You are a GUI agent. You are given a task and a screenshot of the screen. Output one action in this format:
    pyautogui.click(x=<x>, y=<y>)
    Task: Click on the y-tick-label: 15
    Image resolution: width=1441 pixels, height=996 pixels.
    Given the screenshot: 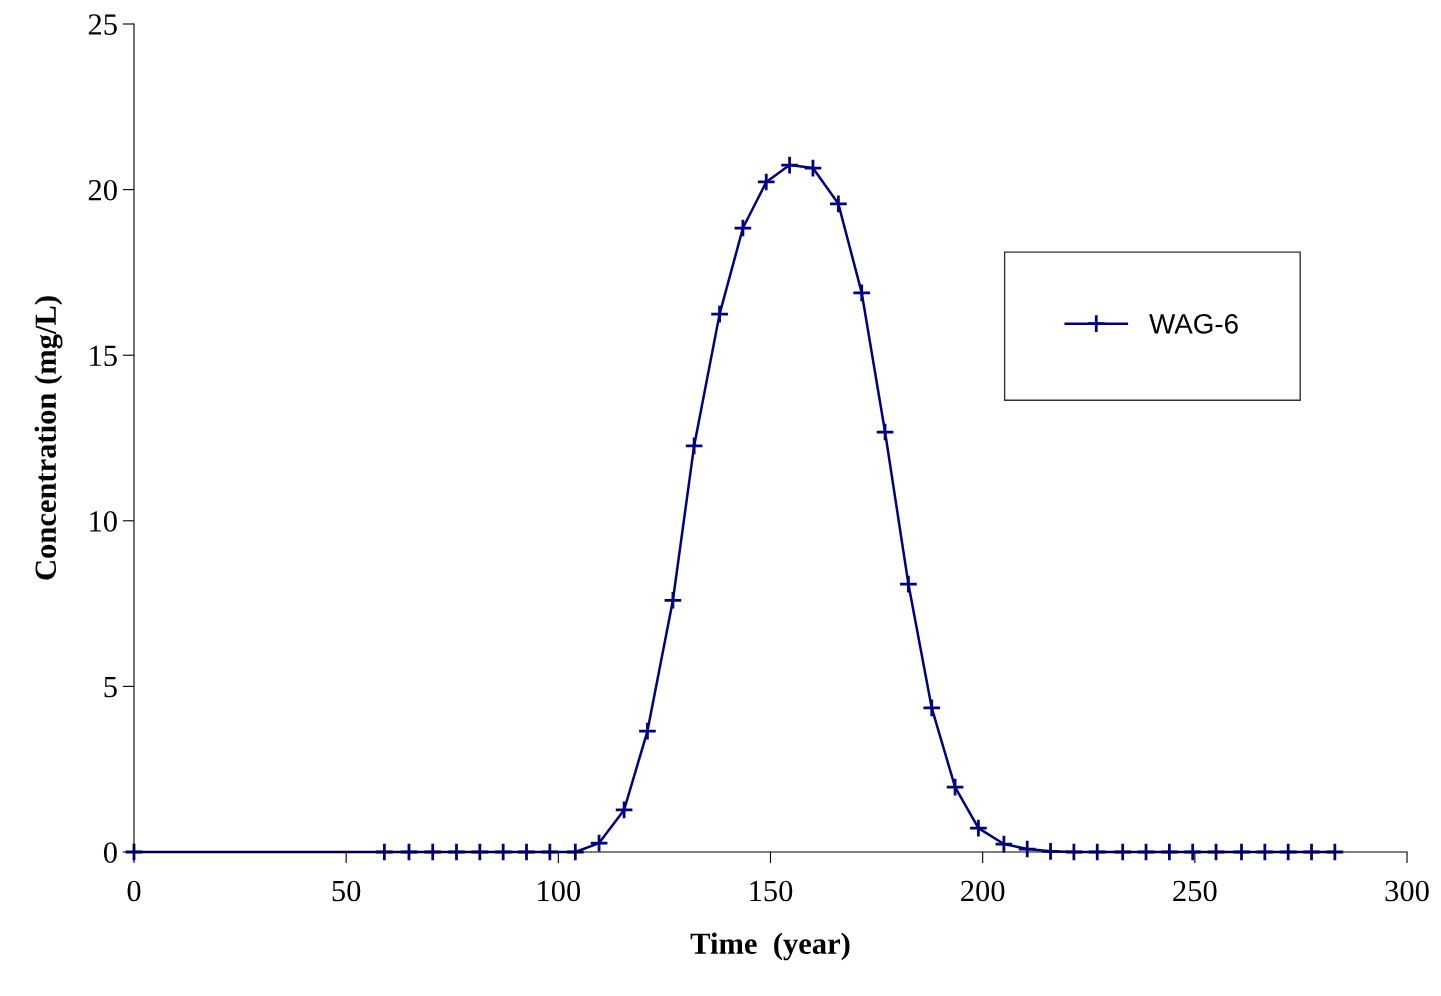 What is the action you would take?
    pyautogui.click(x=103, y=356)
    